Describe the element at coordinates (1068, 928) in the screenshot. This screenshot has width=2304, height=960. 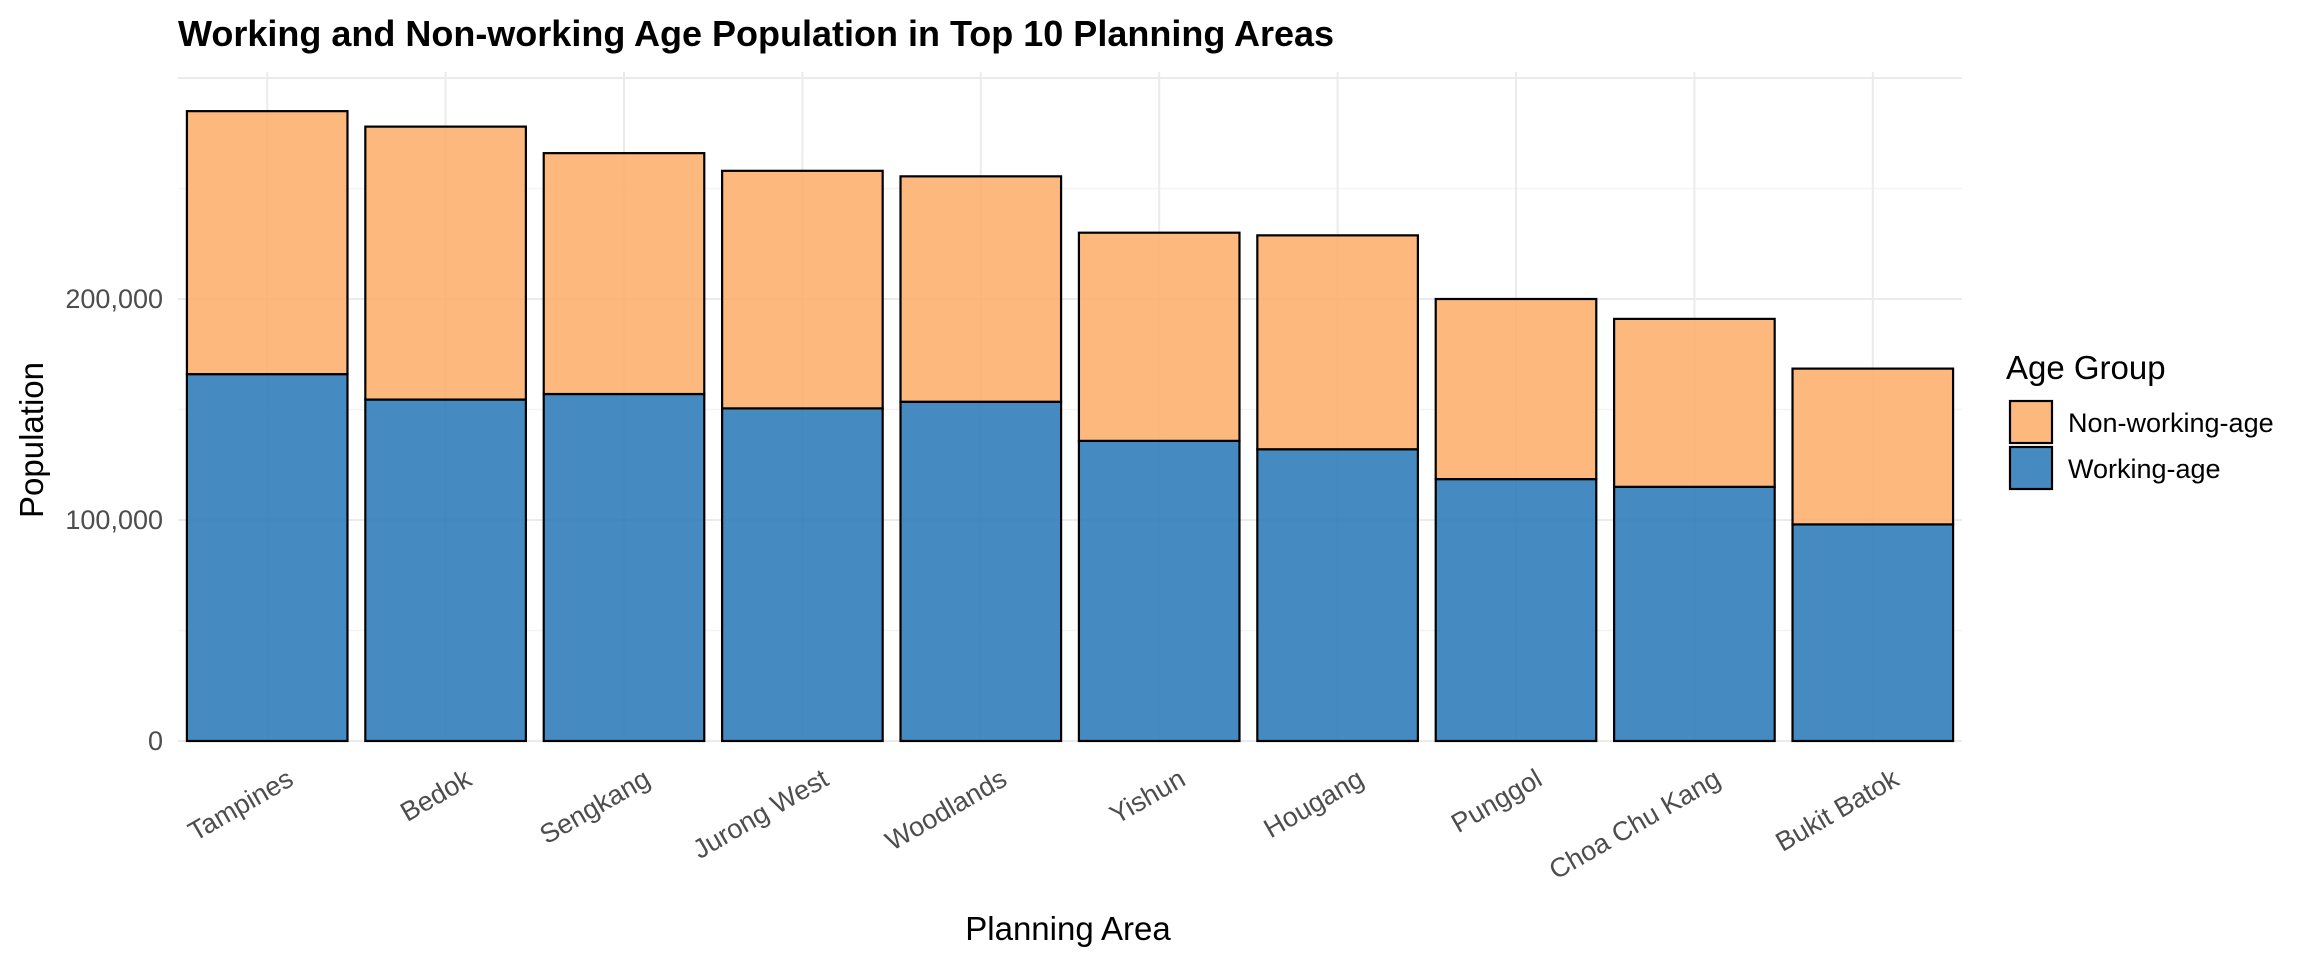
I see `x-axis-title: Planning Area` at that location.